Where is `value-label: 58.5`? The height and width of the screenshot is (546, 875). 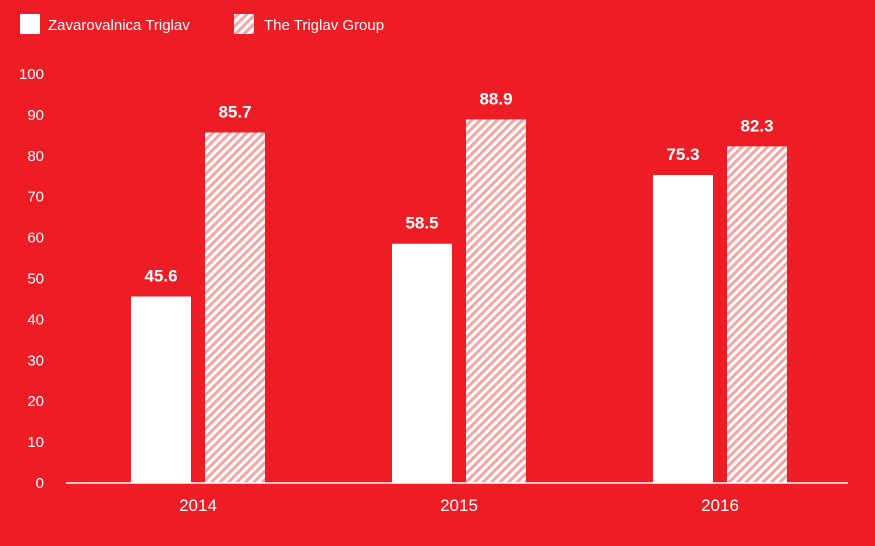 value-label: 58.5 is located at coordinates (421, 223).